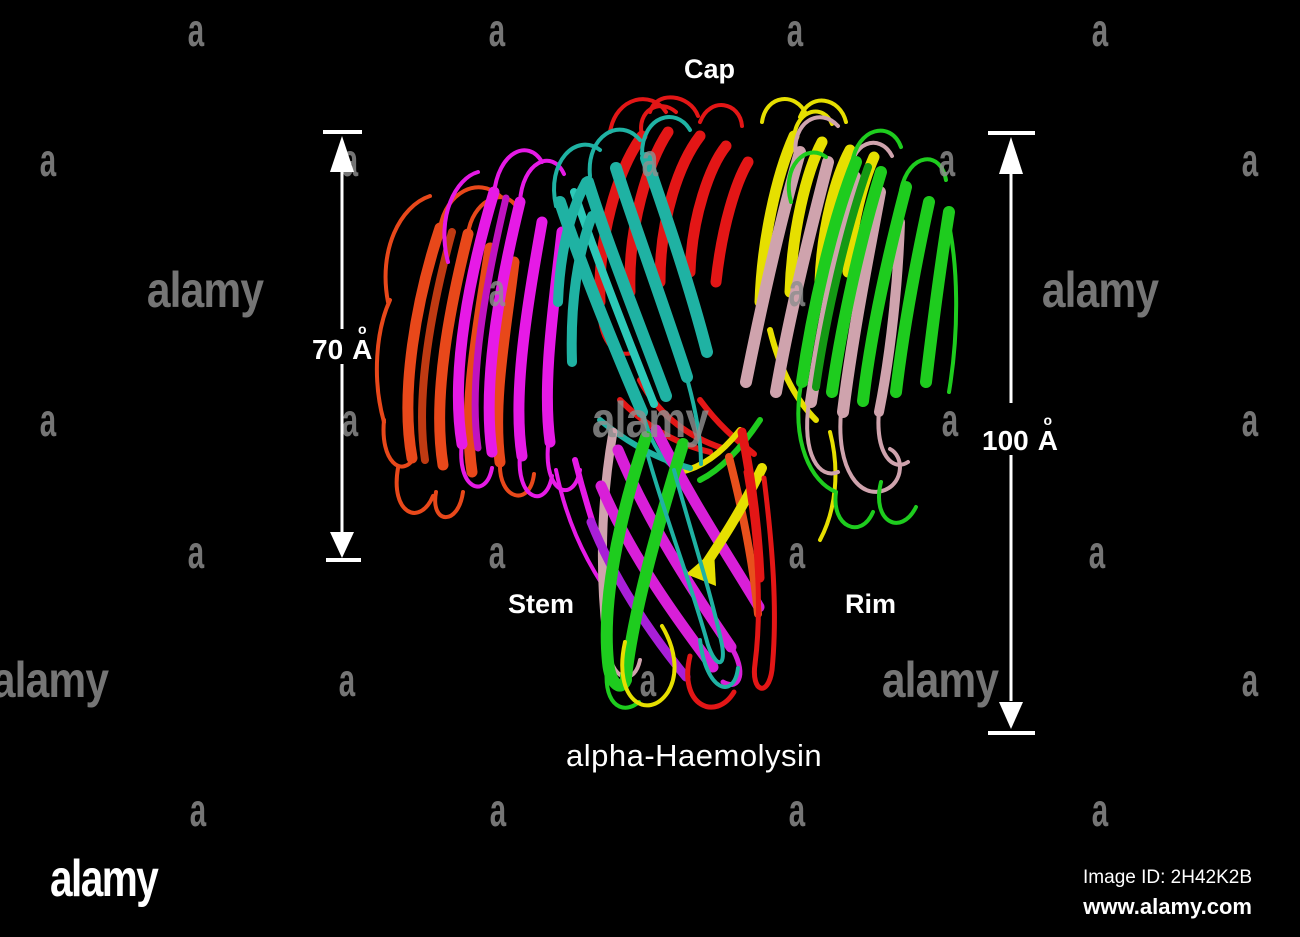  What do you see at coordinates (455, 352) in the screenshot?
I see `chain-orange` at bounding box center [455, 352].